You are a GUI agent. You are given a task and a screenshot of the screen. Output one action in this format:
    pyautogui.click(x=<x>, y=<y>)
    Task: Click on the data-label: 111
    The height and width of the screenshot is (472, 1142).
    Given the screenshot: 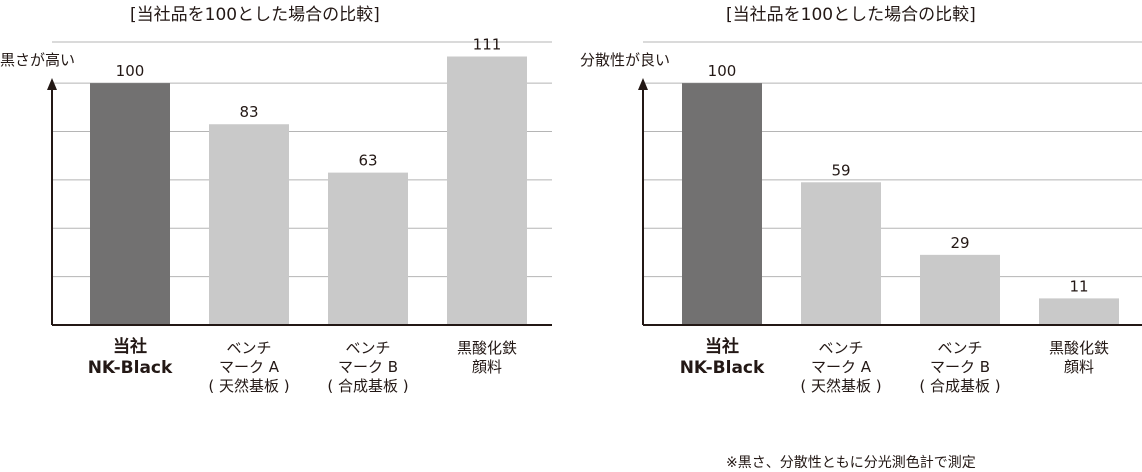 What is the action you would take?
    pyautogui.click(x=487, y=45)
    